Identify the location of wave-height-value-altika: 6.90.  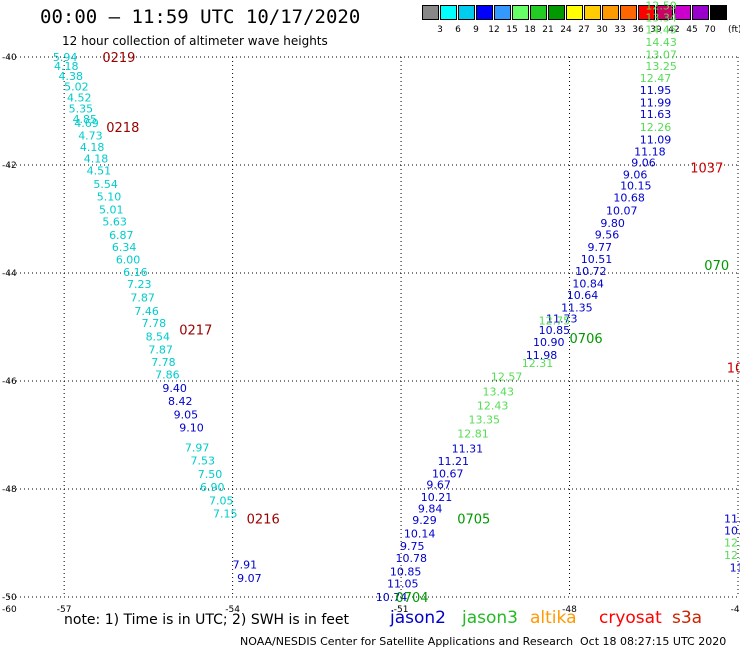
(212, 487).